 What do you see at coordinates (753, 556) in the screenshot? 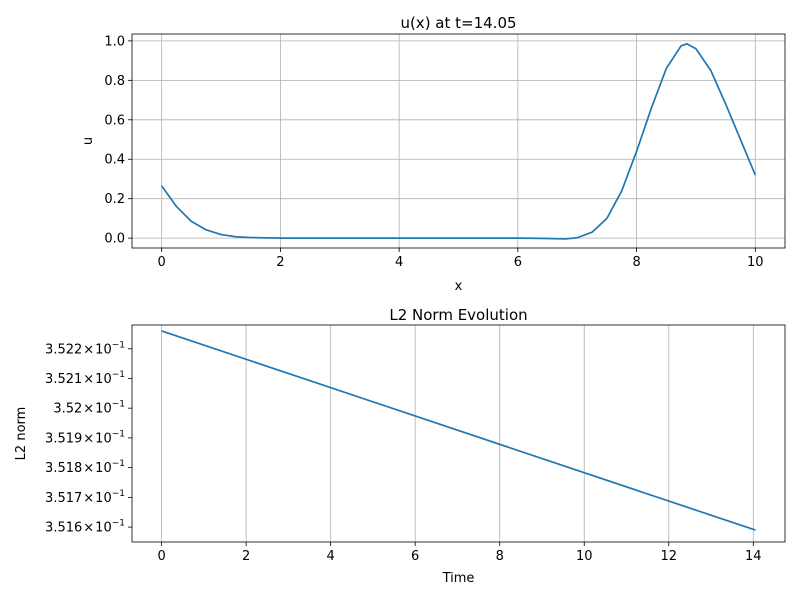
I see `x-tick-label: 14` at bounding box center [753, 556].